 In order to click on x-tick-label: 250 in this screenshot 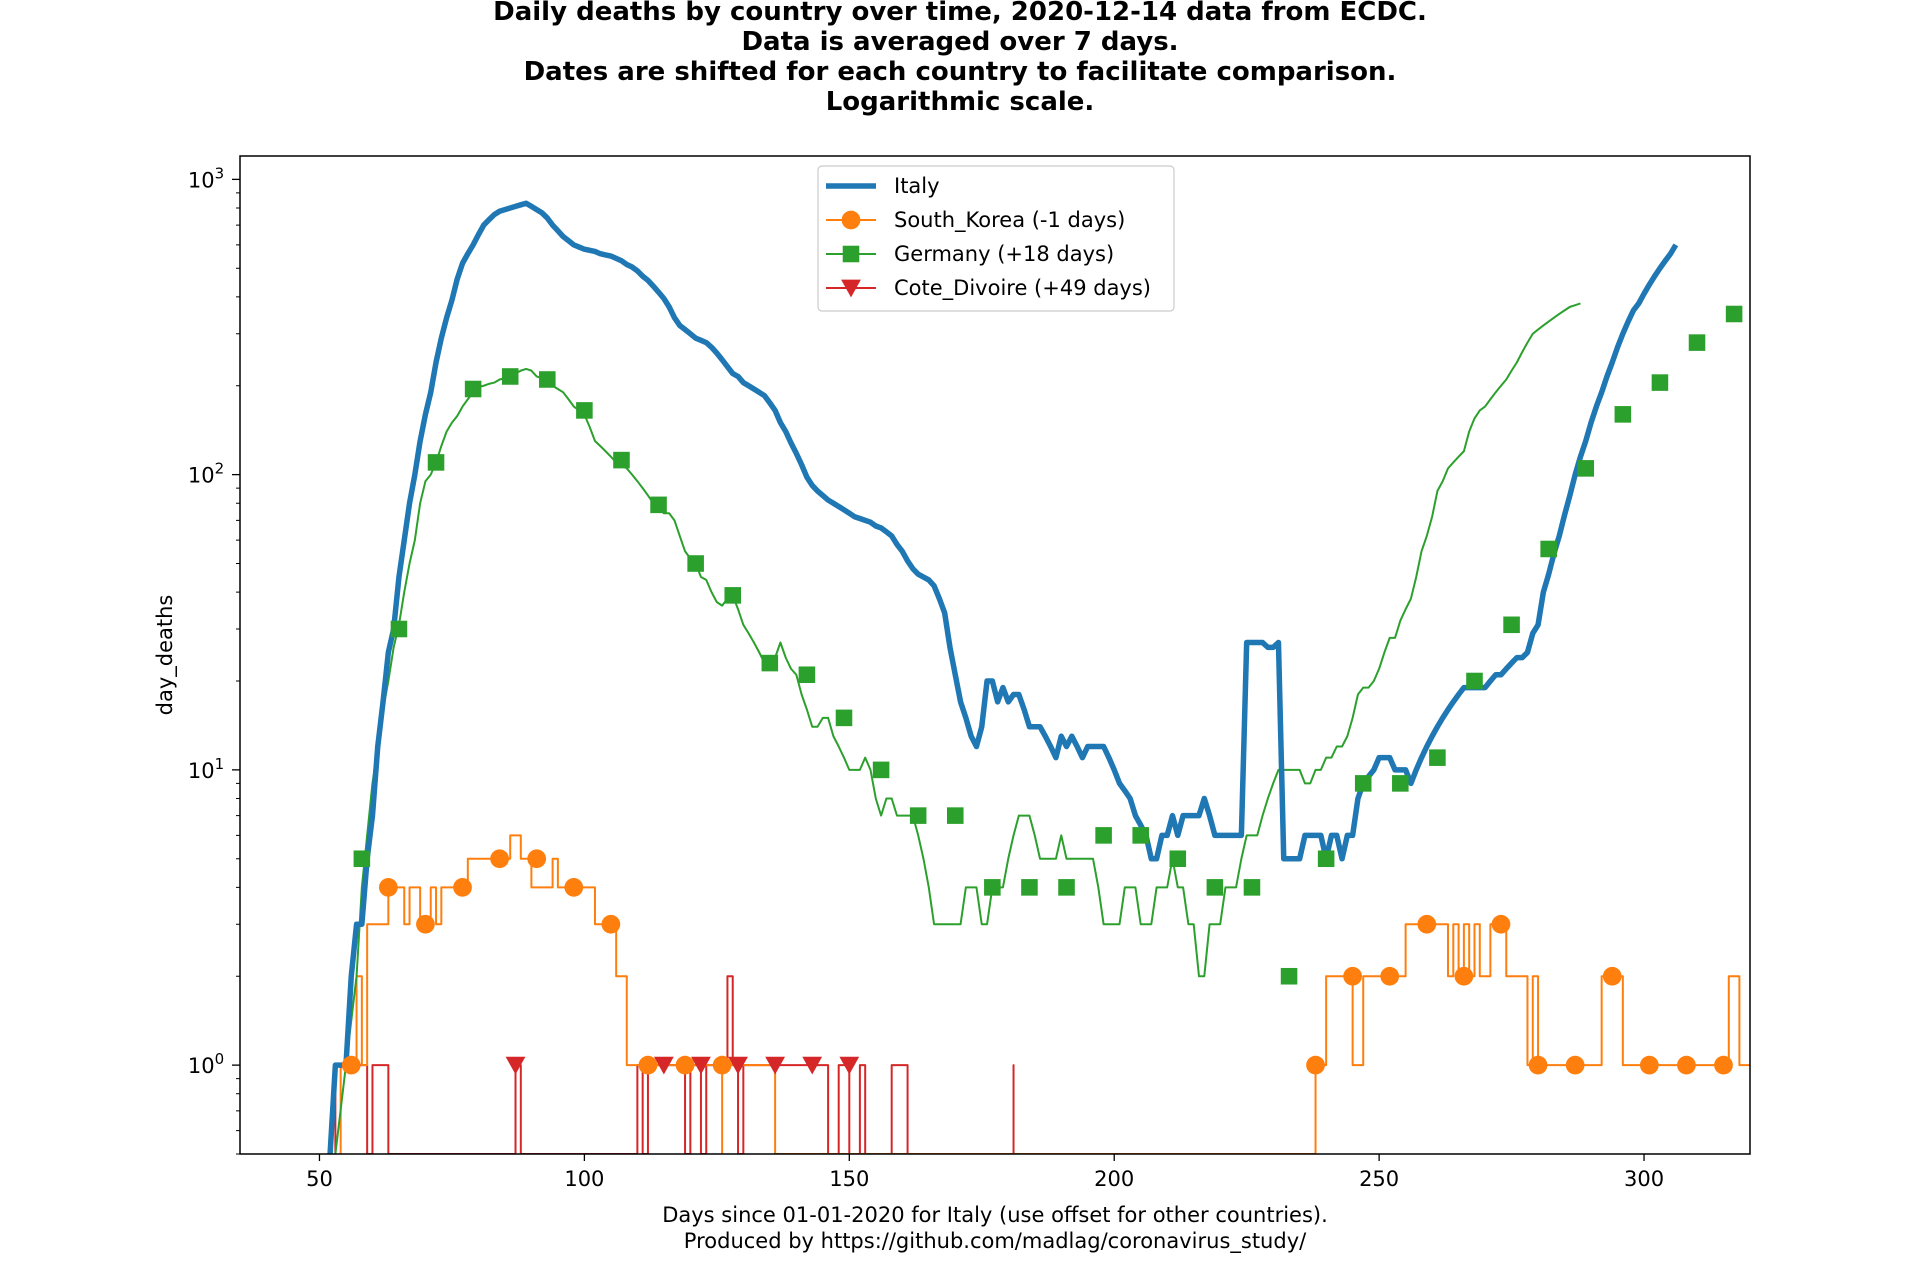, I will do `click(1379, 1179)`.